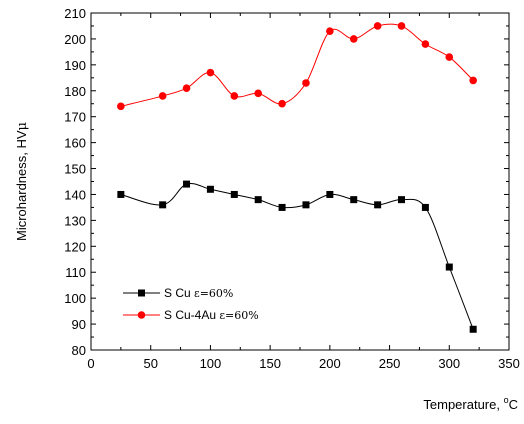 This screenshot has width=524, height=424. I want to click on series-line, so click(297, 65).